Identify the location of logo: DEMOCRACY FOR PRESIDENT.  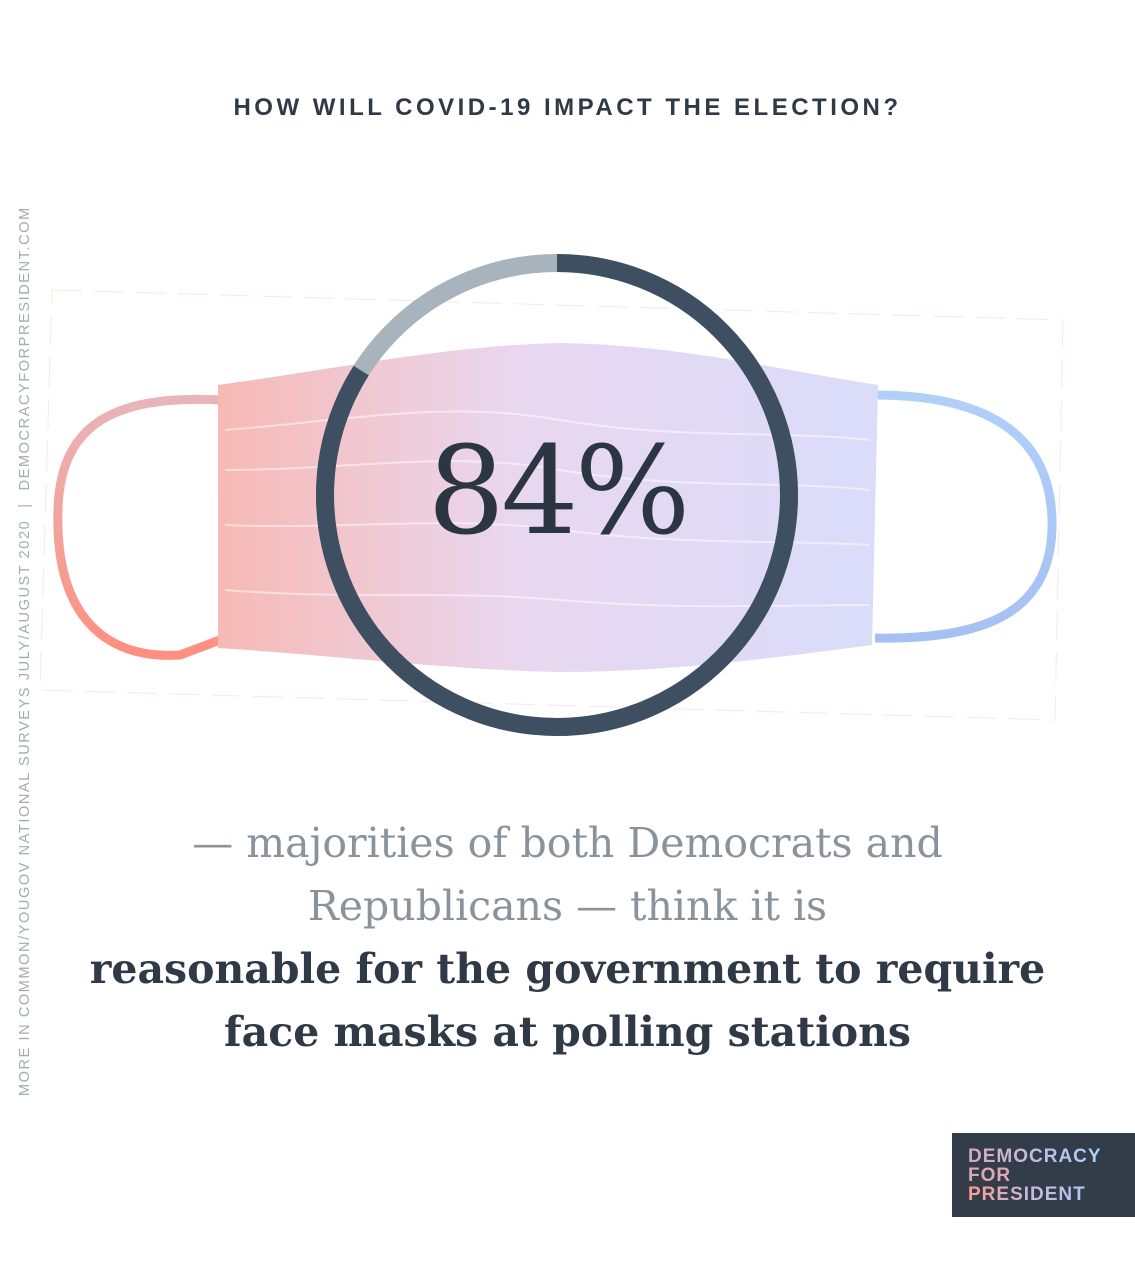
(1043, 1175).